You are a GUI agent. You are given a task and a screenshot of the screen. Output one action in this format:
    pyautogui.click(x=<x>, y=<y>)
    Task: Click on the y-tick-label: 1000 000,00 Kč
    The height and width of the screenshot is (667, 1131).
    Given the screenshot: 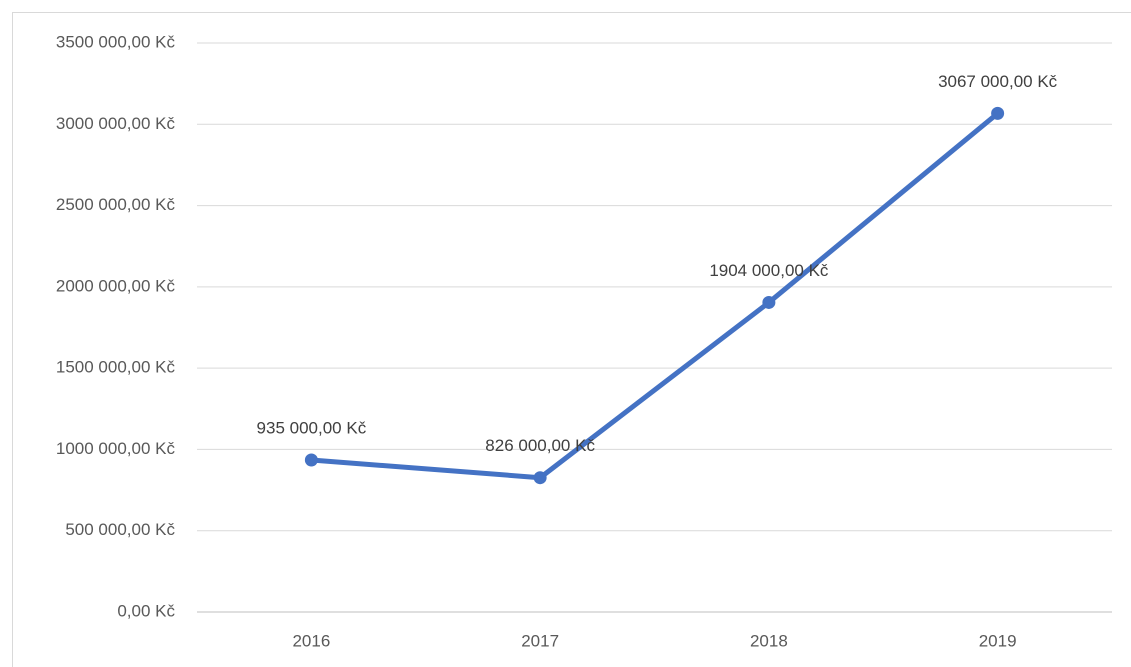 What is the action you would take?
    pyautogui.click(x=116, y=448)
    